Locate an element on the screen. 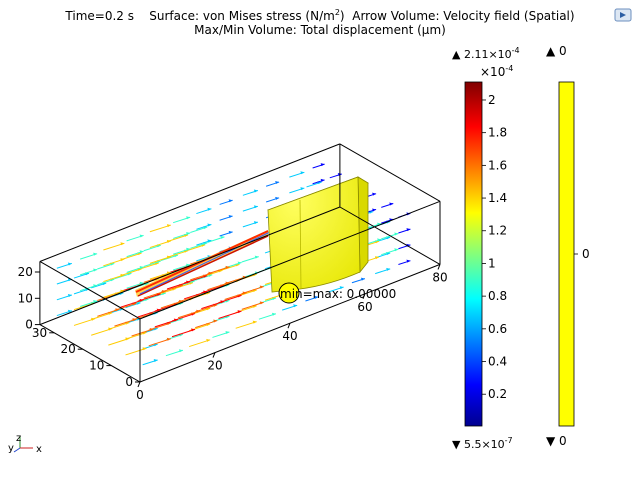 This screenshot has height=480, width=640. z-axis-tick-label-0: 0 is located at coordinates (29, 325).